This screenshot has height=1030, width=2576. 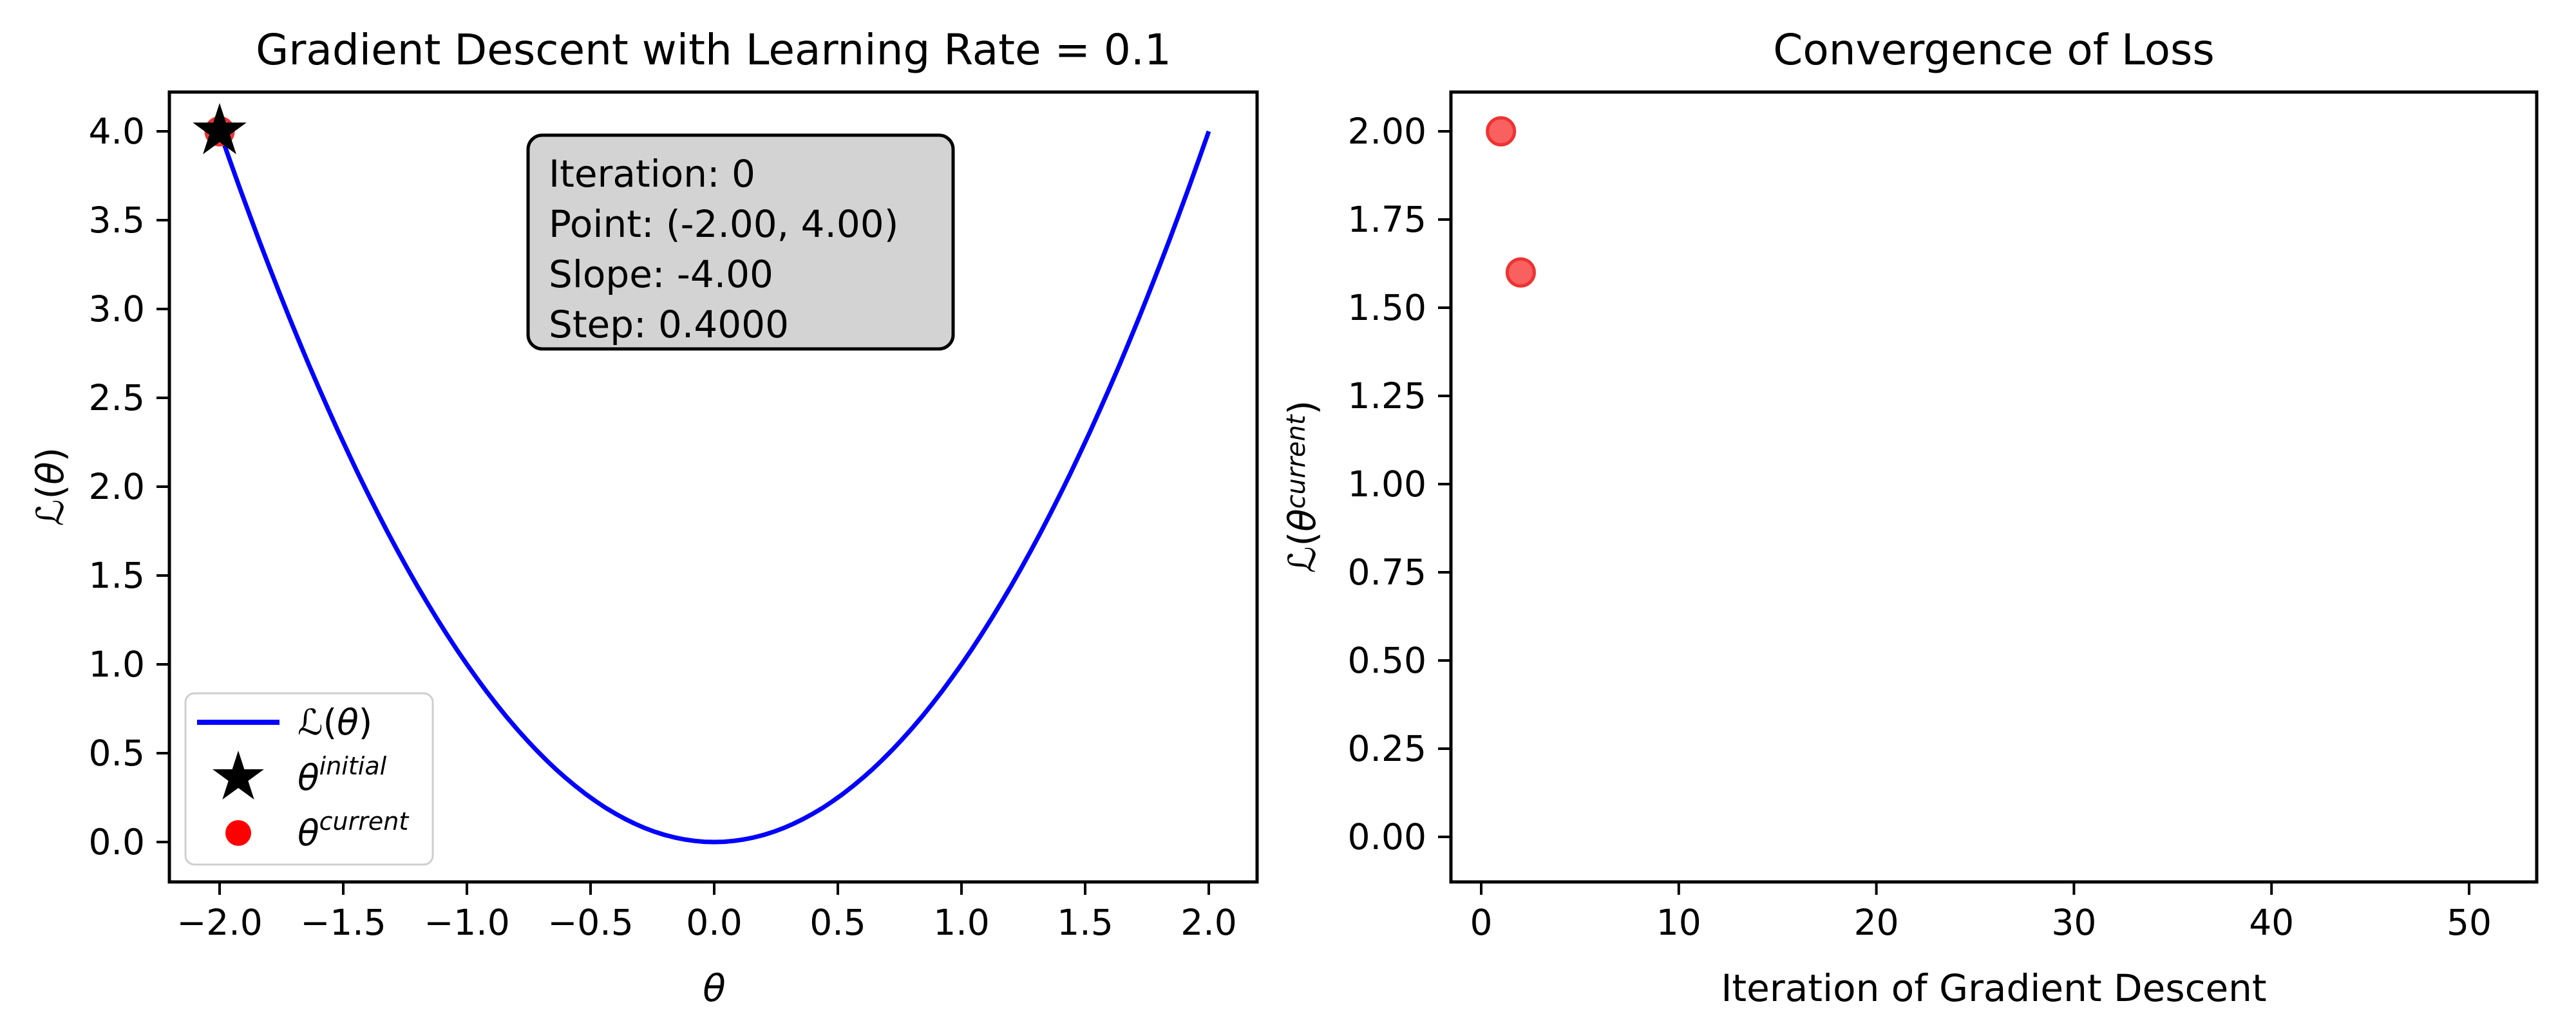 What do you see at coordinates (1511, 202) in the screenshot?
I see `loss-scatter-points` at bounding box center [1511, 202].